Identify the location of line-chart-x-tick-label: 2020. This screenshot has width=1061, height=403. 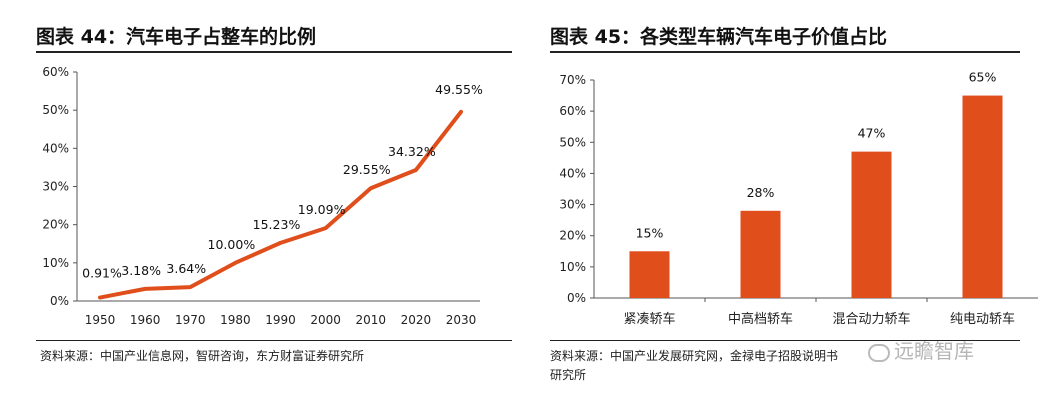
(416, 320).